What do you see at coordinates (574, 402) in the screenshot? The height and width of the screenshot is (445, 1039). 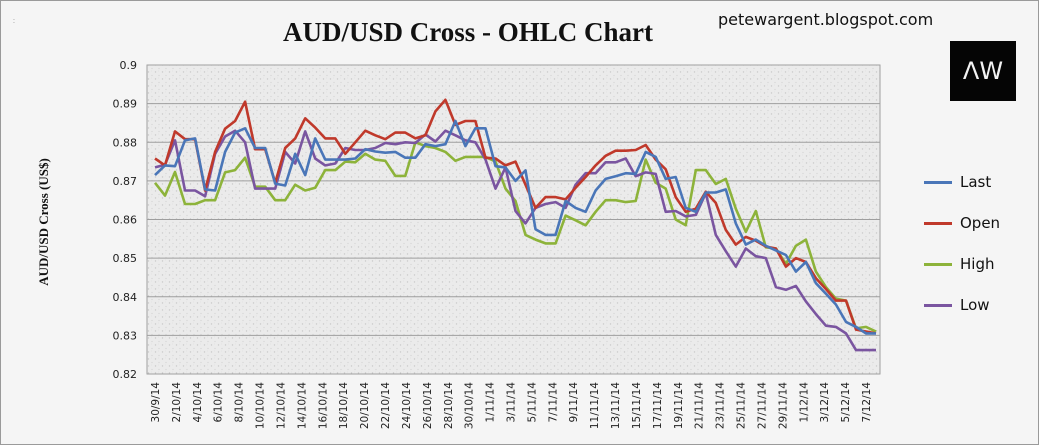 I see `x-tick-label: 9/11/14` at bounding box center [574, 402].